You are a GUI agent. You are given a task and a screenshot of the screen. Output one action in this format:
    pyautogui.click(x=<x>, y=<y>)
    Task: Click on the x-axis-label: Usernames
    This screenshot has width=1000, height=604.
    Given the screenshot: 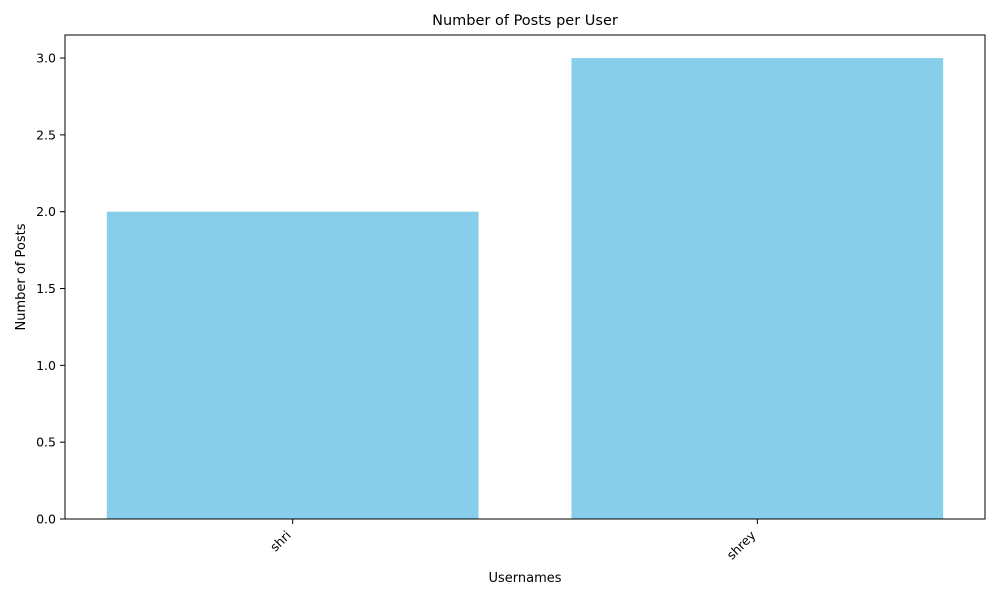 What is the action you would take?
    pyautogui.click(x=524, y=578)
    